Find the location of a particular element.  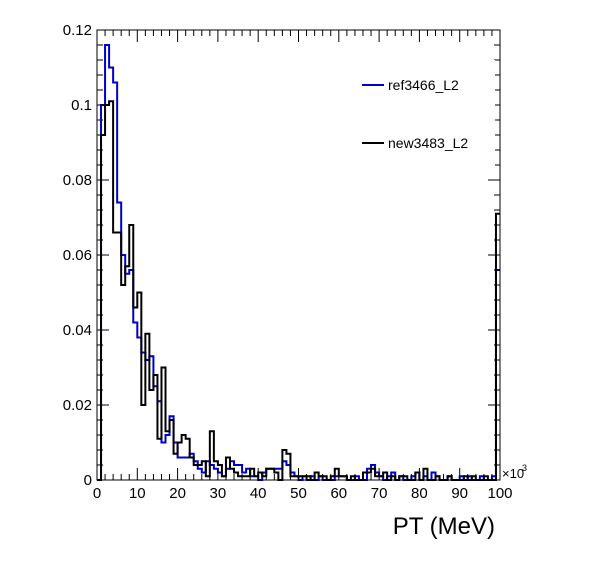

legend-label-ref: ref3466_L2 is located at coordinates (423, 85).